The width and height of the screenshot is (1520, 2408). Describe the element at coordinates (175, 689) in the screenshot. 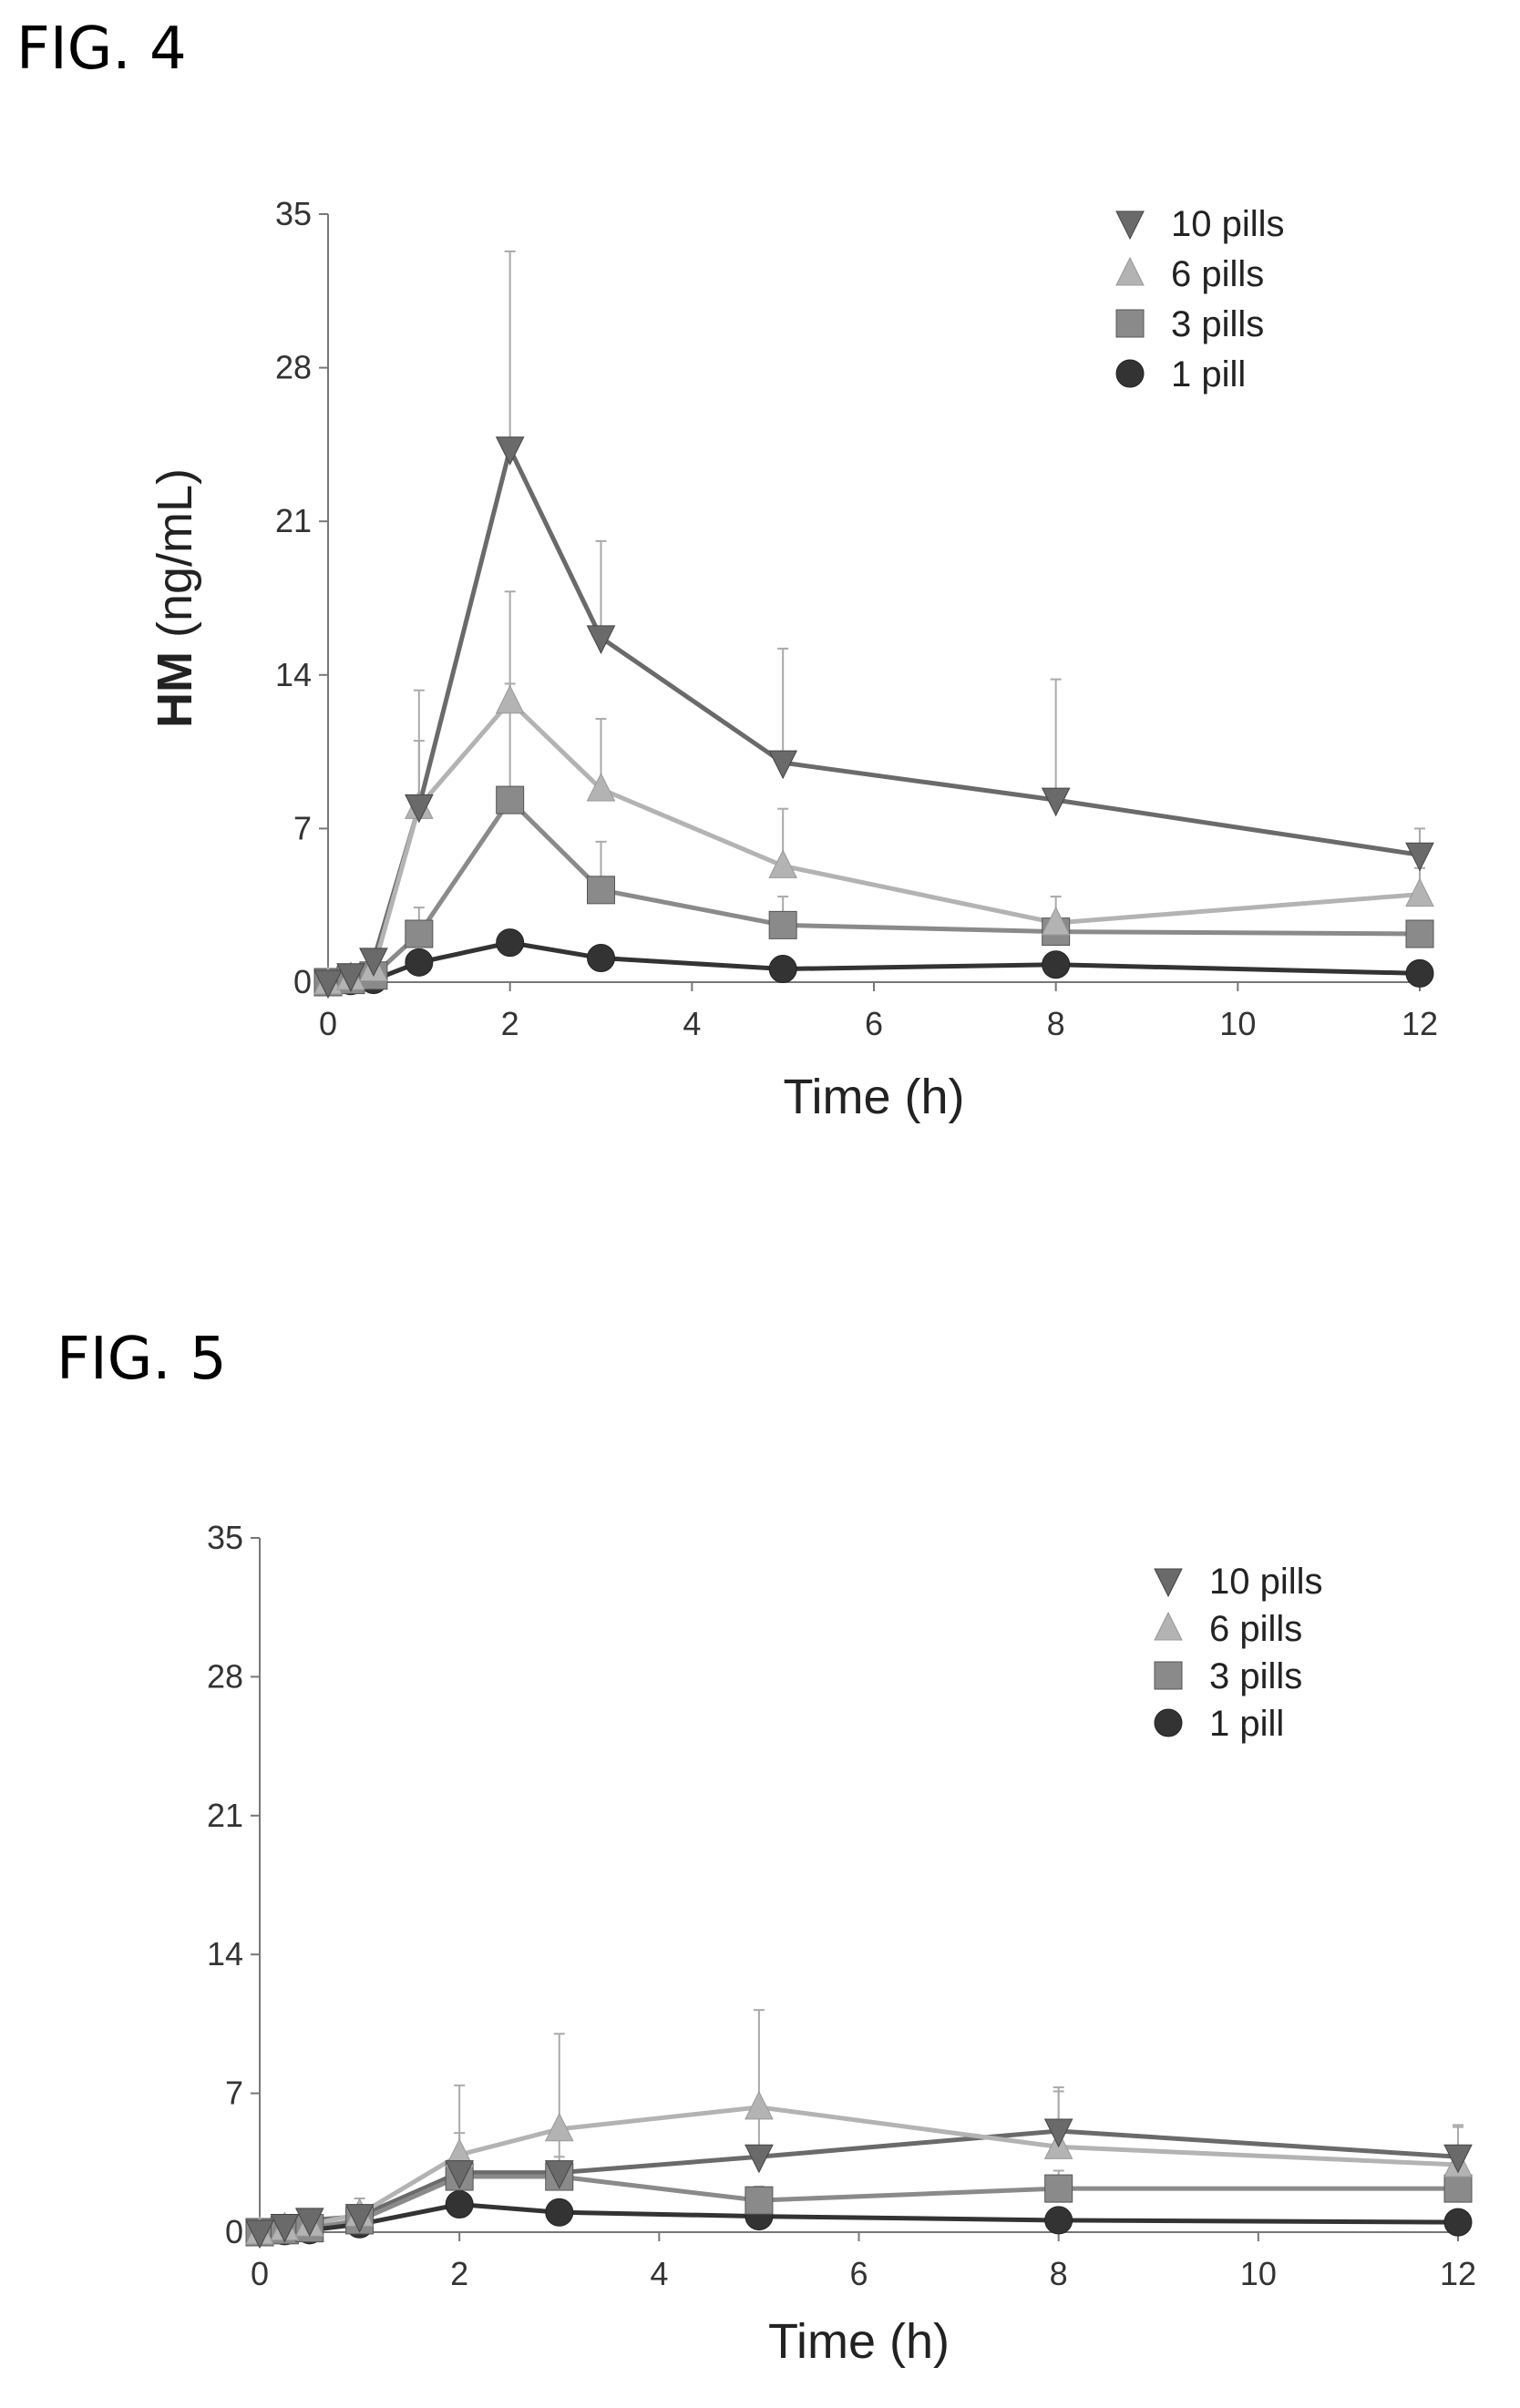

I see `y-axis-title-bold: HM` at that location.